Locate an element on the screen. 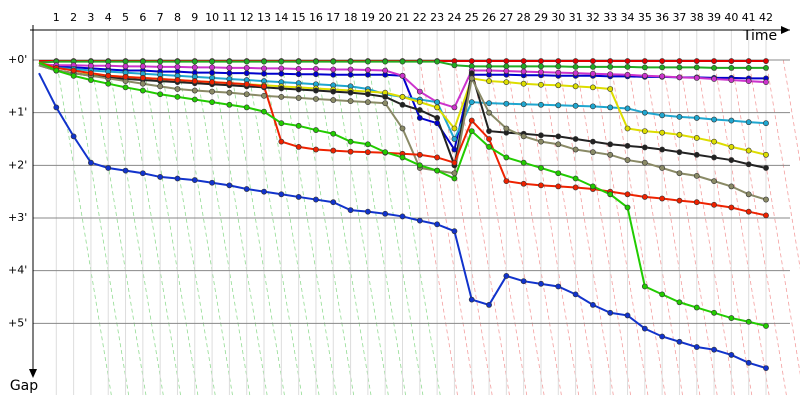 Image resolution: width=800 pixels, height=400 pixels. x-tick-label: 39 is located at coordinates (714, 17).